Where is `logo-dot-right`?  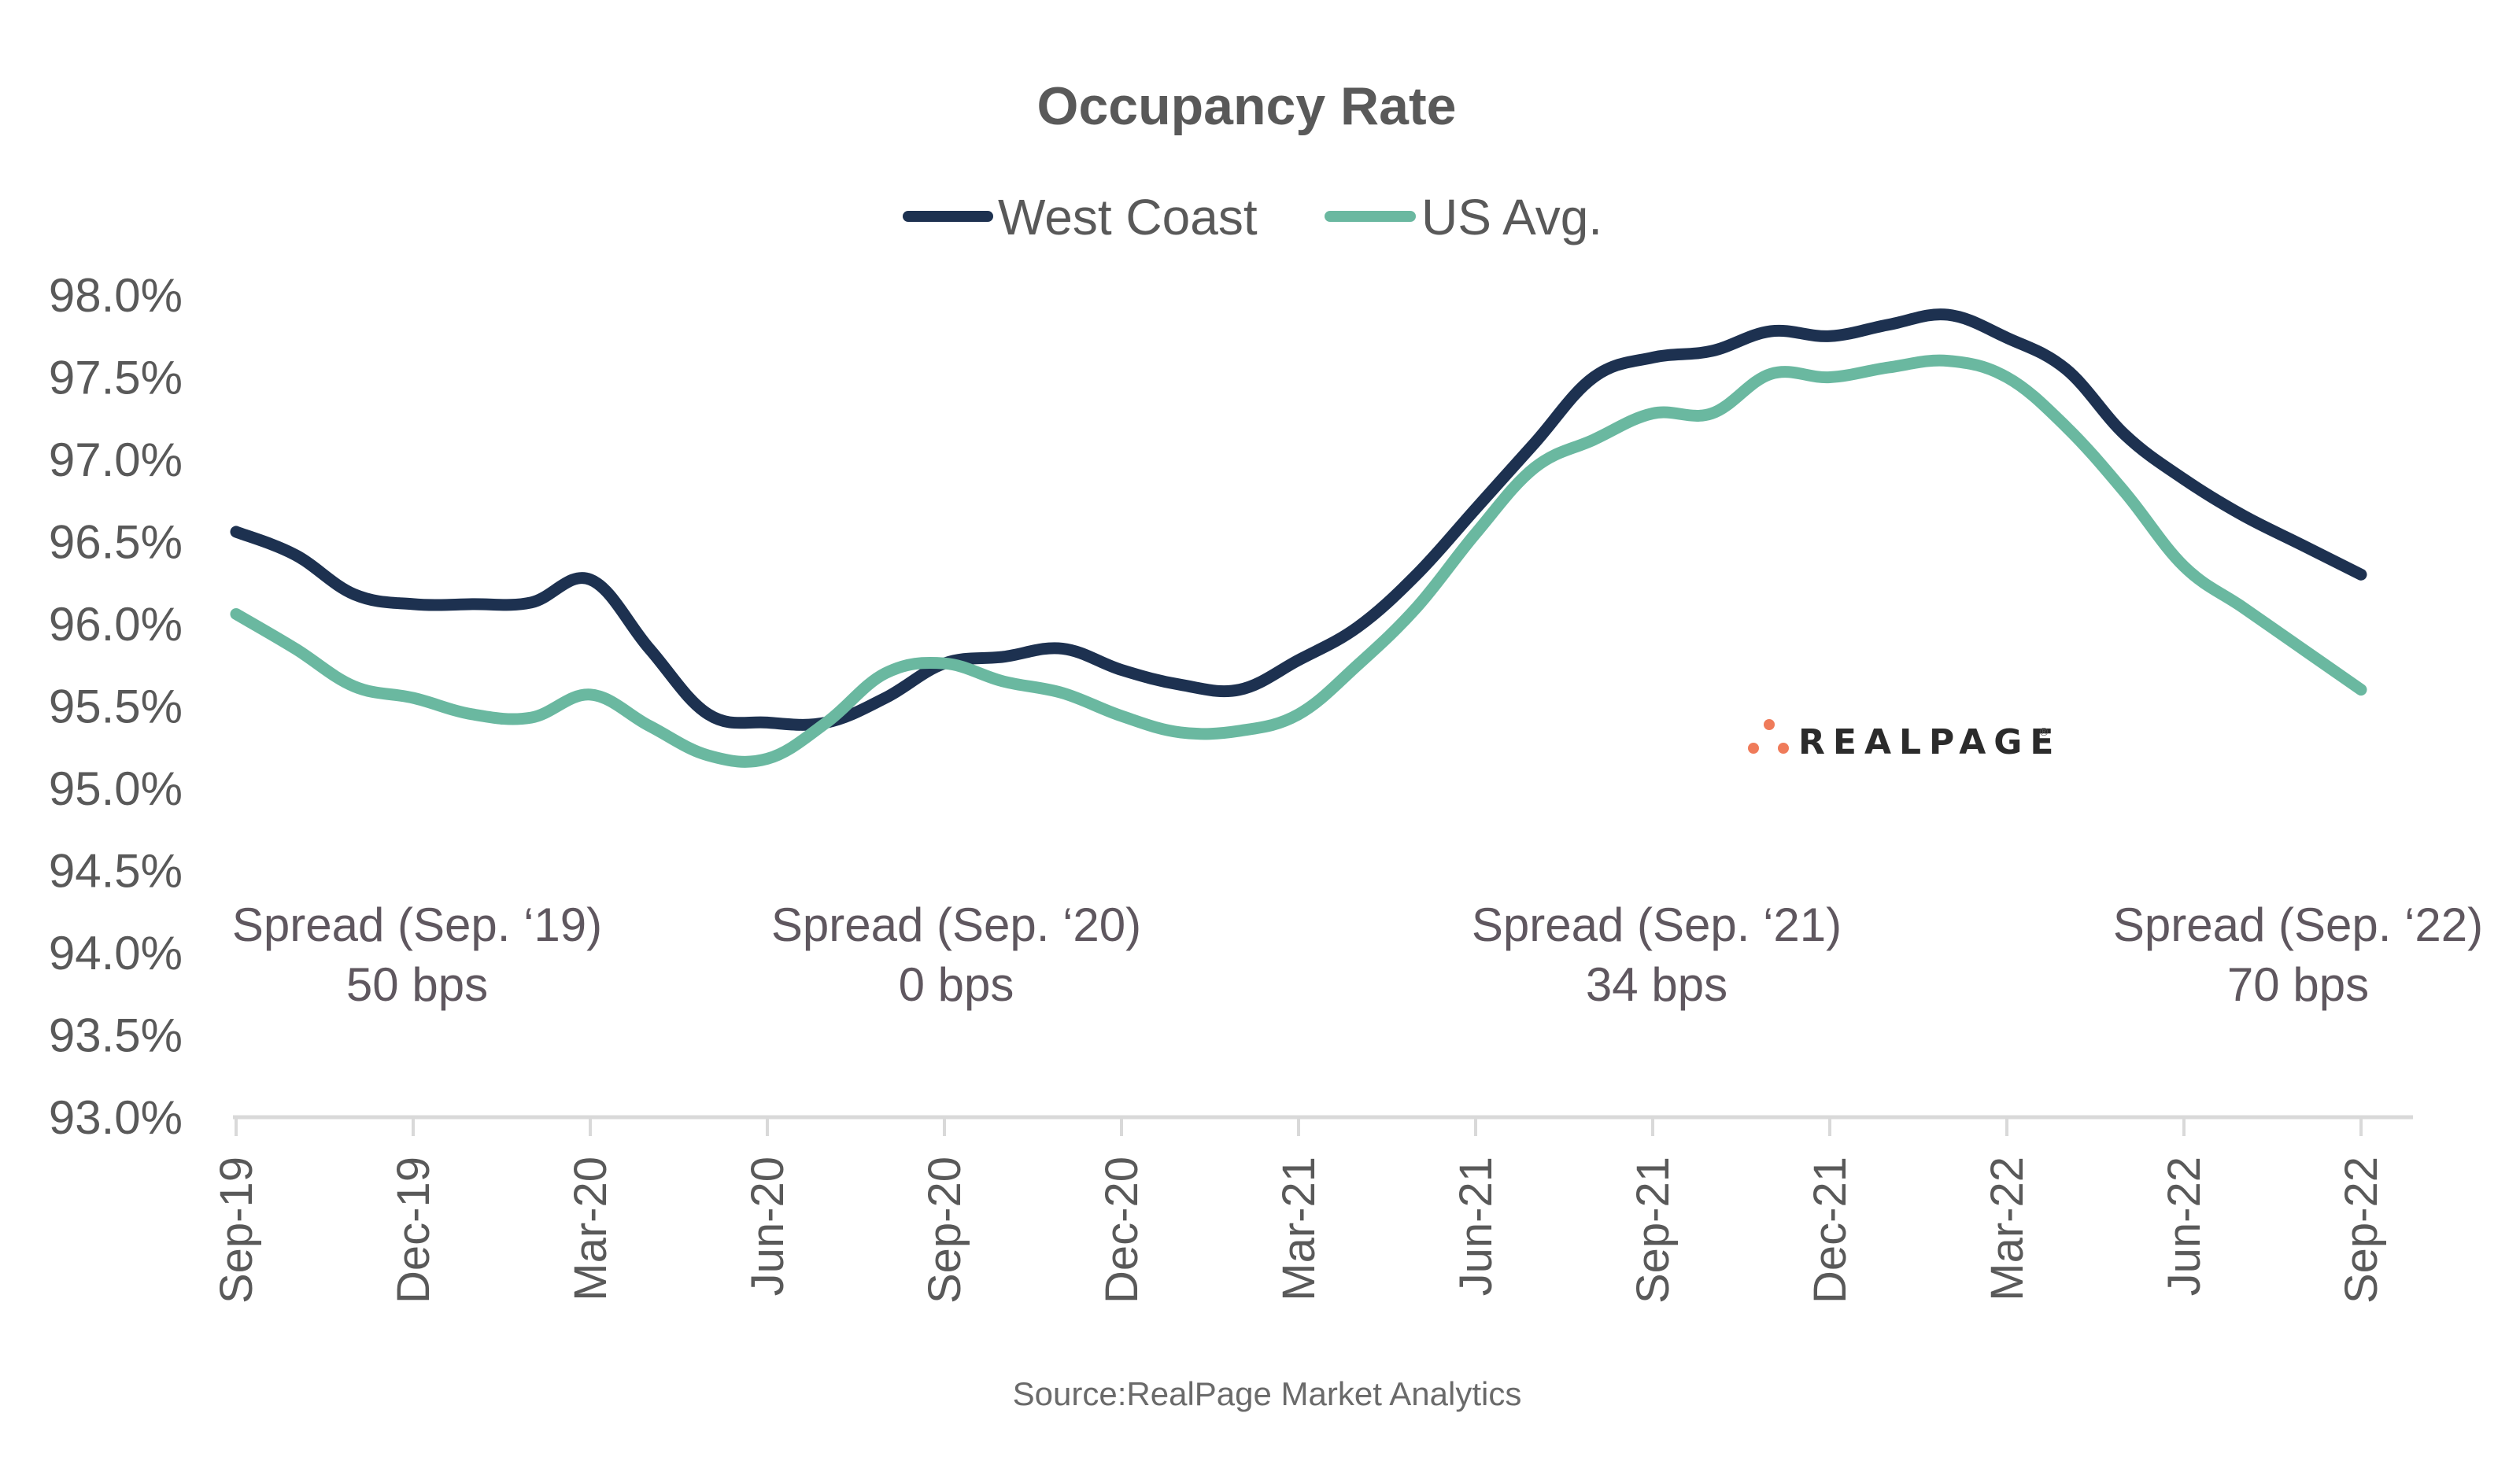 logo-dot-right is located at coordinates (1783, 748).